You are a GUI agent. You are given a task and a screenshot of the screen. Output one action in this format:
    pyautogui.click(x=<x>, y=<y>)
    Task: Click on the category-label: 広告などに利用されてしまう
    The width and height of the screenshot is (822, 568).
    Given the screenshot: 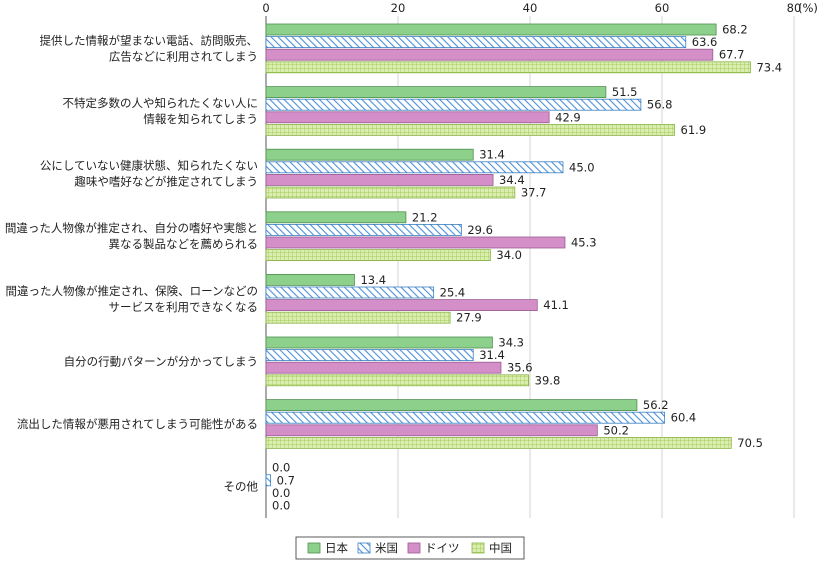 What is the action you would take?
    pyautogui.click(x=183, y=56)
    